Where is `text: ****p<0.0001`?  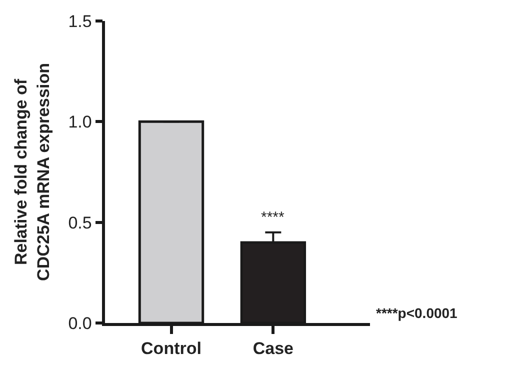 text: ****p<0.0001 is located at coordinates (417, 313).